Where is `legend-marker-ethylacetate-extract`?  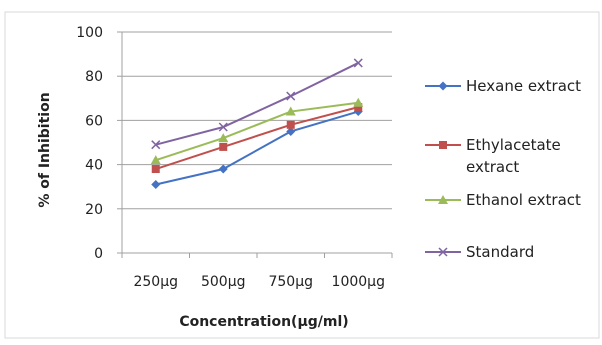 legend-marker-ethylacetate-extract is located at coordinates (443, 145).